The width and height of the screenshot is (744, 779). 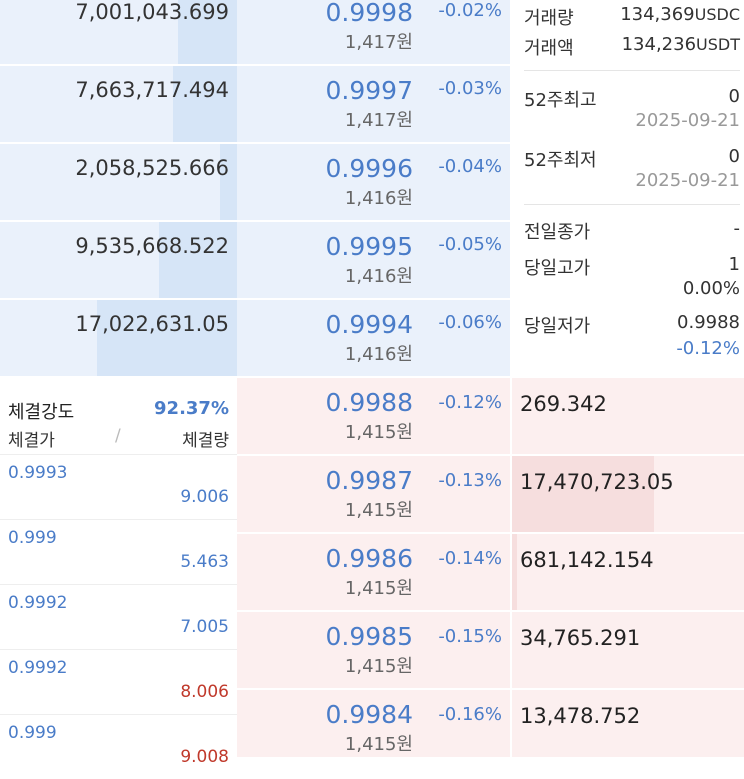 I want to click on trade-row: 0.9992 7.005, so click(x=118, y=617).